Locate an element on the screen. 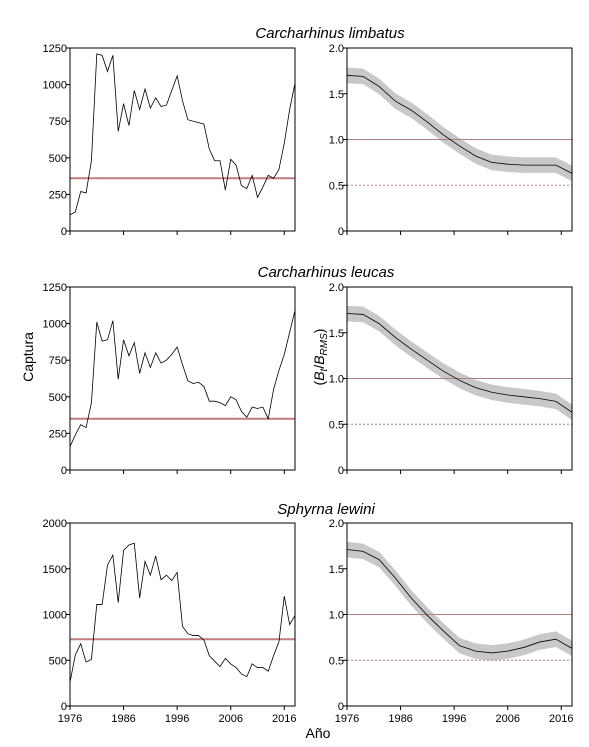  panel-lewini-biomass: 0 0.5 1.0 1.5 2.0 1976 1986 1996 2006 2016 is located at coordinates (451, 621).